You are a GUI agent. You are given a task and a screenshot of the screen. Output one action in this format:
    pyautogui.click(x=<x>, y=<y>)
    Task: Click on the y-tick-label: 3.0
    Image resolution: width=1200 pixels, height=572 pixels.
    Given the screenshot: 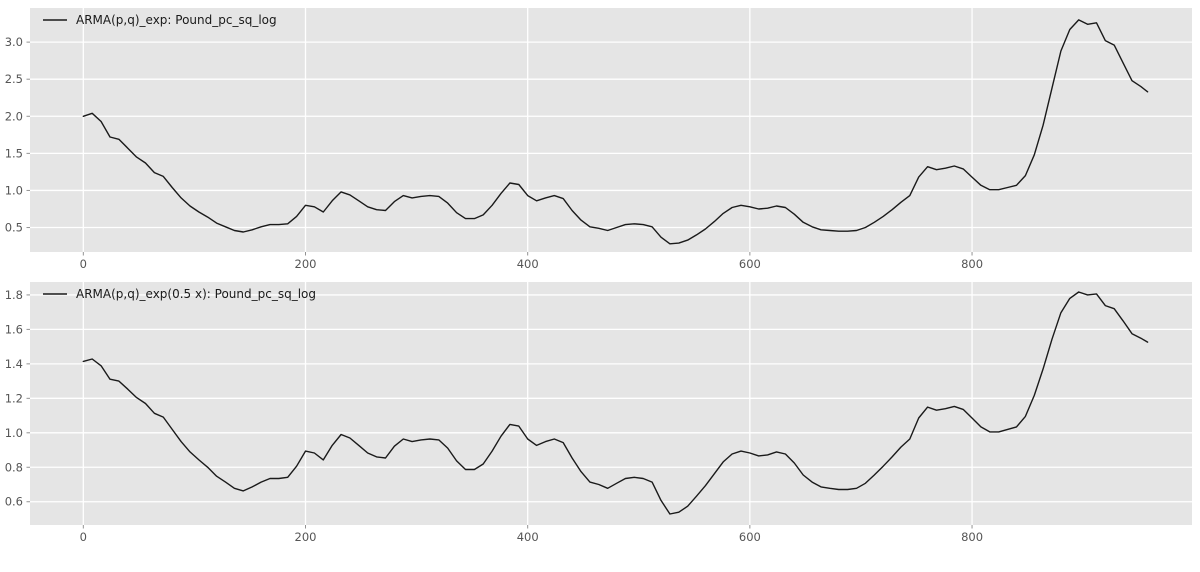 What is the action you would take?
    pyautogui.click(x=14, y=42)
    